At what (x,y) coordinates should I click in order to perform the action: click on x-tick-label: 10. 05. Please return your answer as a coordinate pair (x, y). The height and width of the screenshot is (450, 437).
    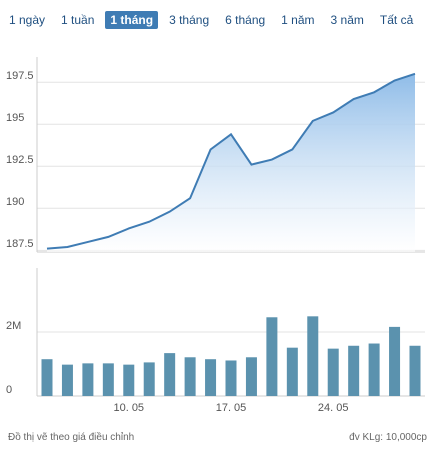
    Looking at the image, I should click on (128, 408).